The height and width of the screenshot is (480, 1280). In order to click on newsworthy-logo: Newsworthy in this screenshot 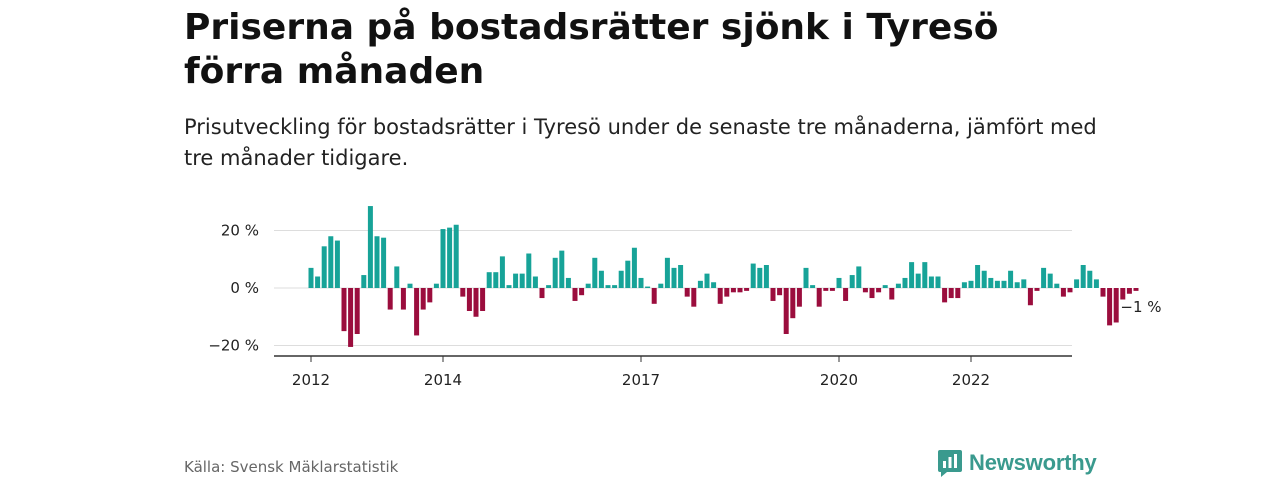, I will do `click(1017, 463)`.